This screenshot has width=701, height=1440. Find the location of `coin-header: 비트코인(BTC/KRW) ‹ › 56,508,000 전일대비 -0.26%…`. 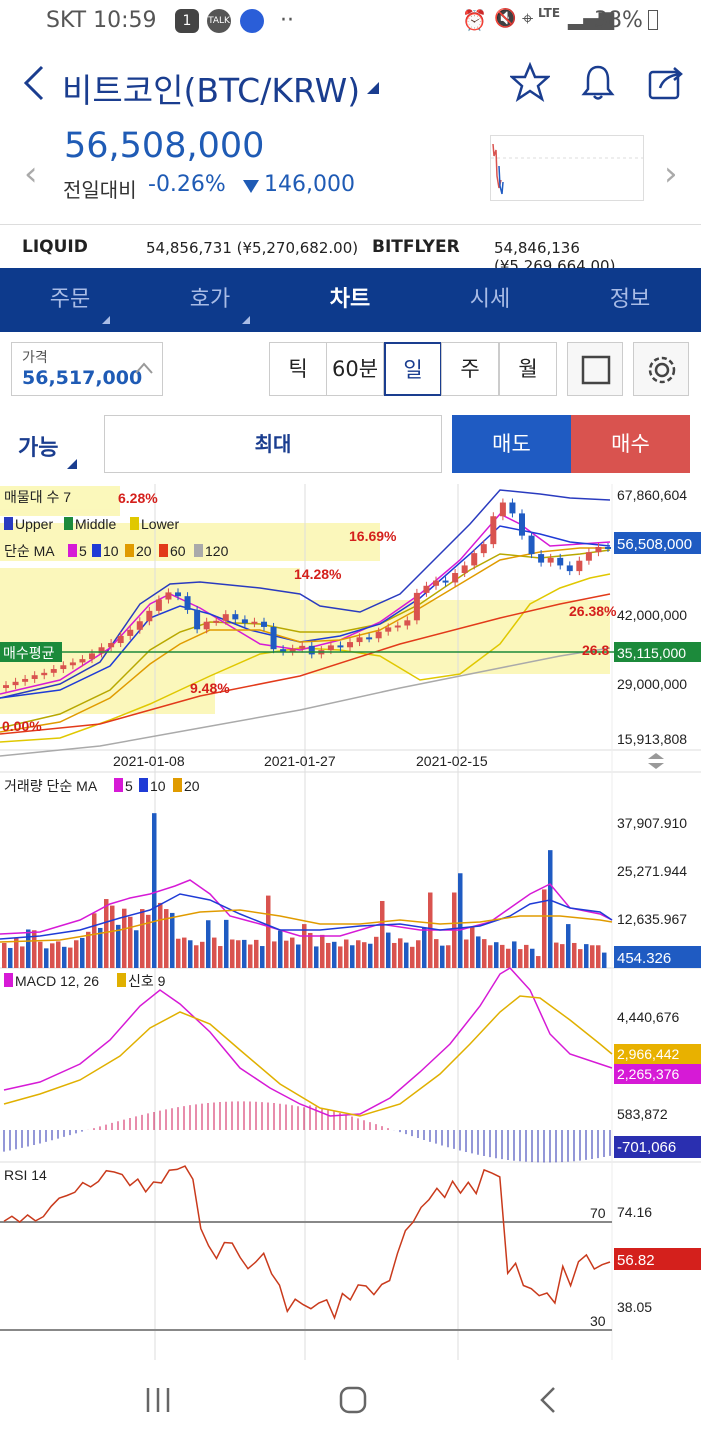

coin-header: 비트코인(BTC/KRW) ‹ › 56,508,000 전일대비 -0.26%… is located at coordinates (350, 134).